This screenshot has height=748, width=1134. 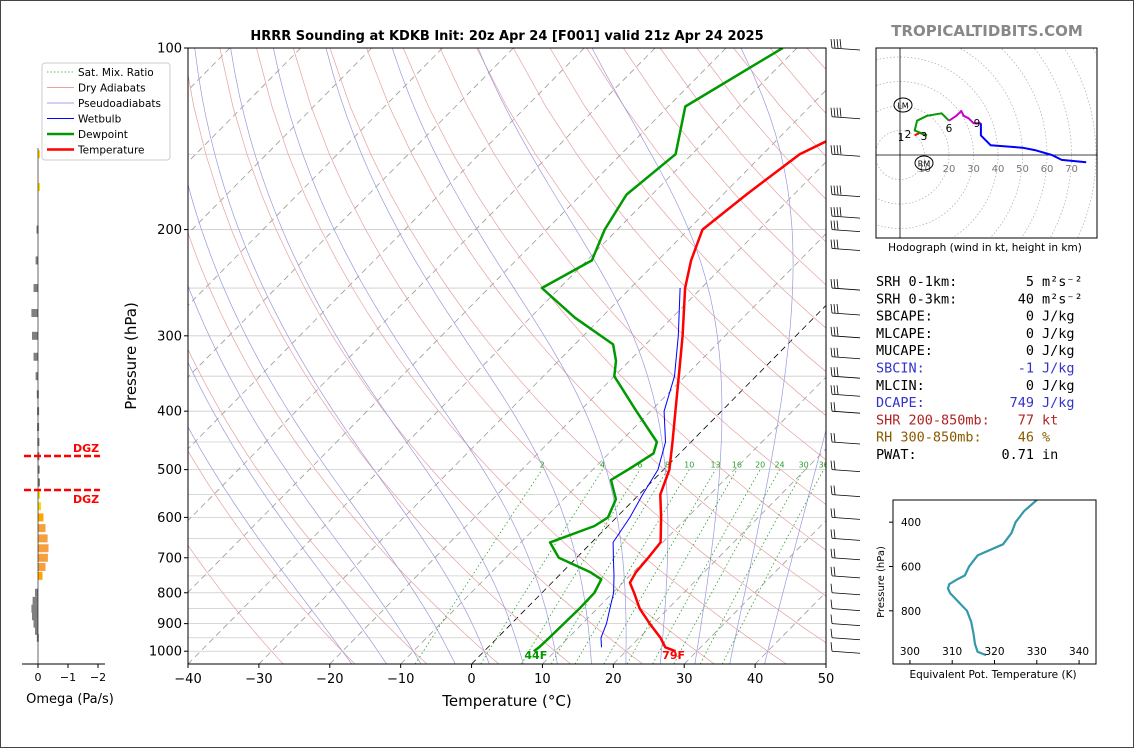 What do you see at coordinates (169, 412) in the screenshot?
I see `y-tick-label: 400` at bounding box center [169, 412].